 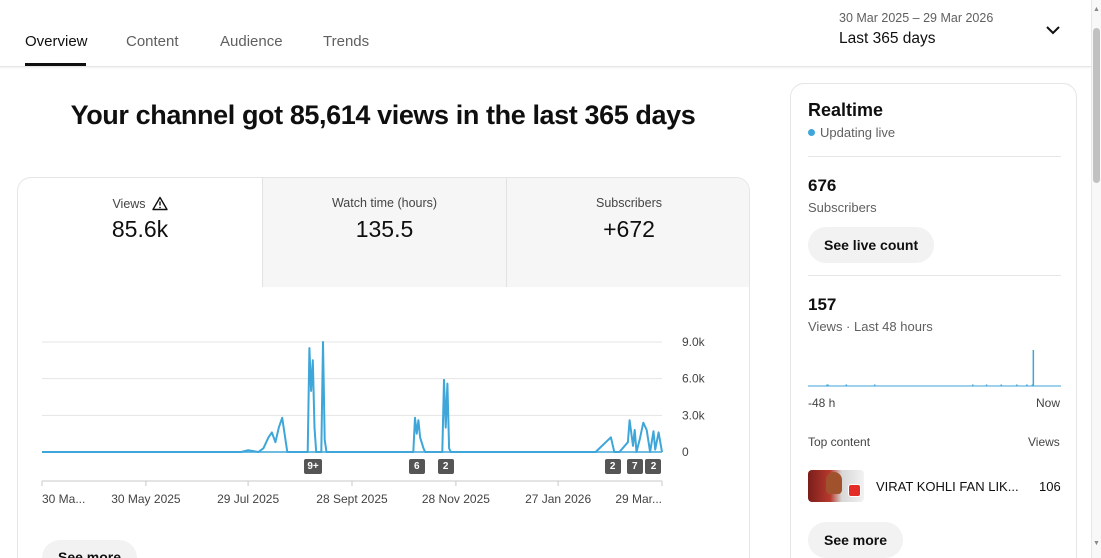 What do you see at coordinates (416, 466) in the screenshot?
I see `chart-annotation-badge: 6` at bounding box center [416, 466].